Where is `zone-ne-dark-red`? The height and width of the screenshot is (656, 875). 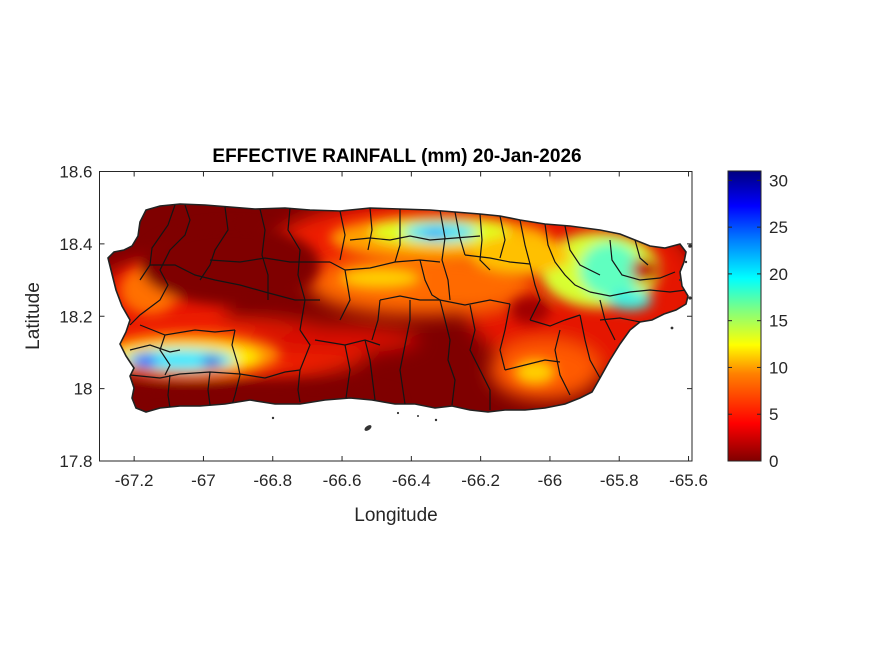 zone-ne-dark-red is located at coordinates (645, 270).